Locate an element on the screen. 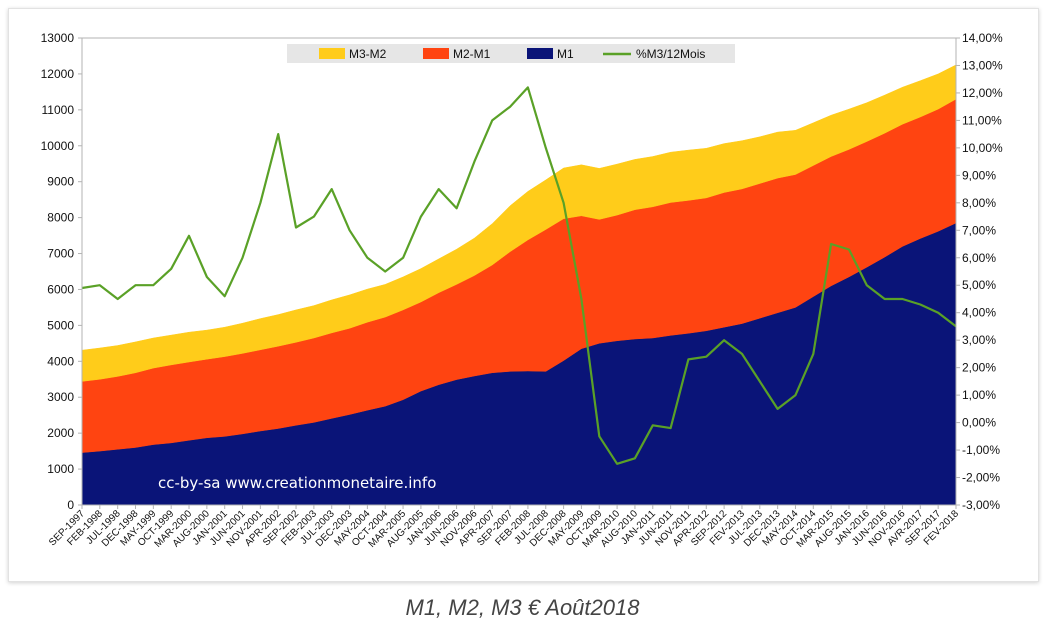 This screenshot has width=1045, height=633. left-tick-label: 3000 is located at coordinates (60, 397).